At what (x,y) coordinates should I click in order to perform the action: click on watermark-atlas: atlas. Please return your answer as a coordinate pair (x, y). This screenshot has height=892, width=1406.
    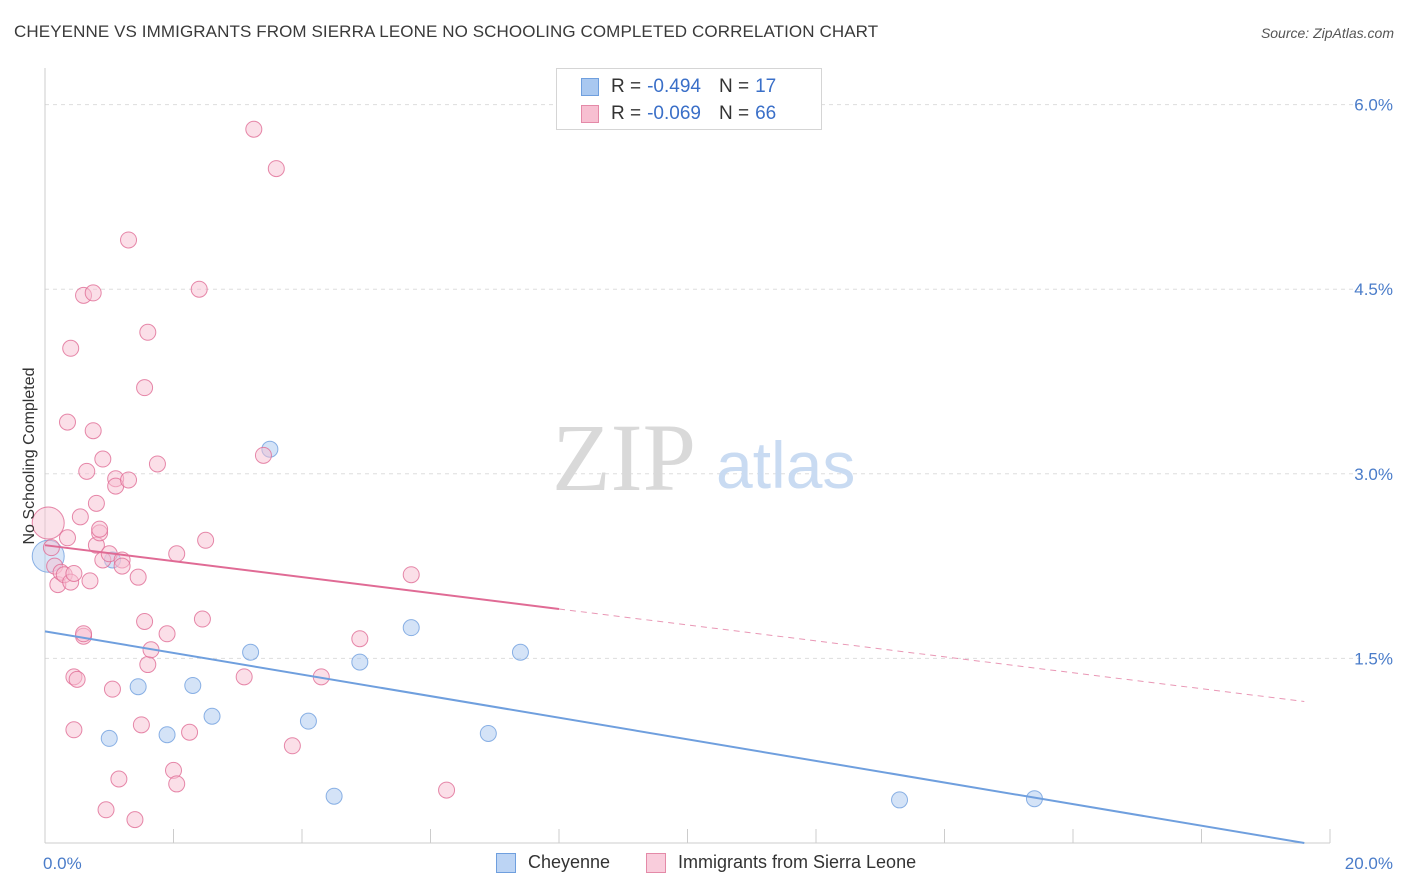
    Looking at the image, I should click on (785, 465).